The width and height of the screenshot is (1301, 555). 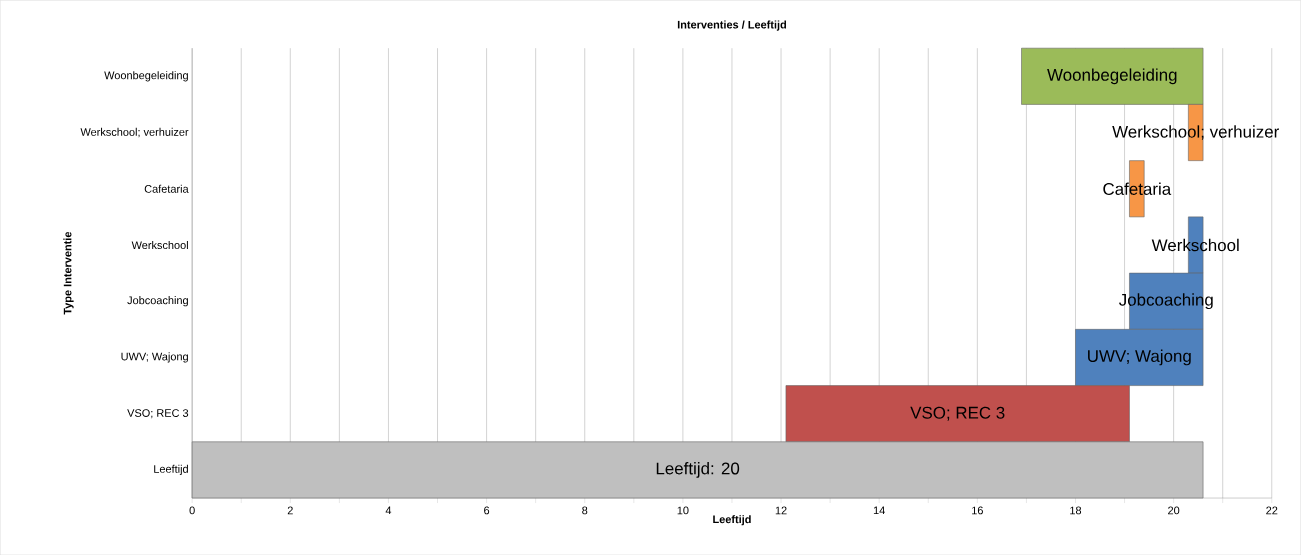 What do you see at coordinates (585, 510) in the screenshot?
I see `x-tick-label: 8` at bounding box center [585, 510].